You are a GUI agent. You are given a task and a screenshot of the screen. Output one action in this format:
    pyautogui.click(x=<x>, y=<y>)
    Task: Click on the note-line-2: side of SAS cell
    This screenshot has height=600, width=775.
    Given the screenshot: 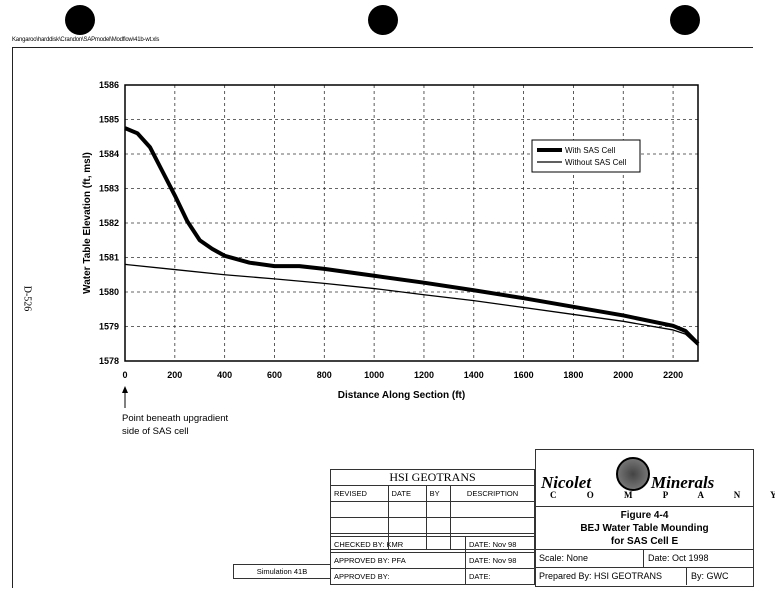 What is the action you would take?
    pyautogui.click(x=155, y=431)
    